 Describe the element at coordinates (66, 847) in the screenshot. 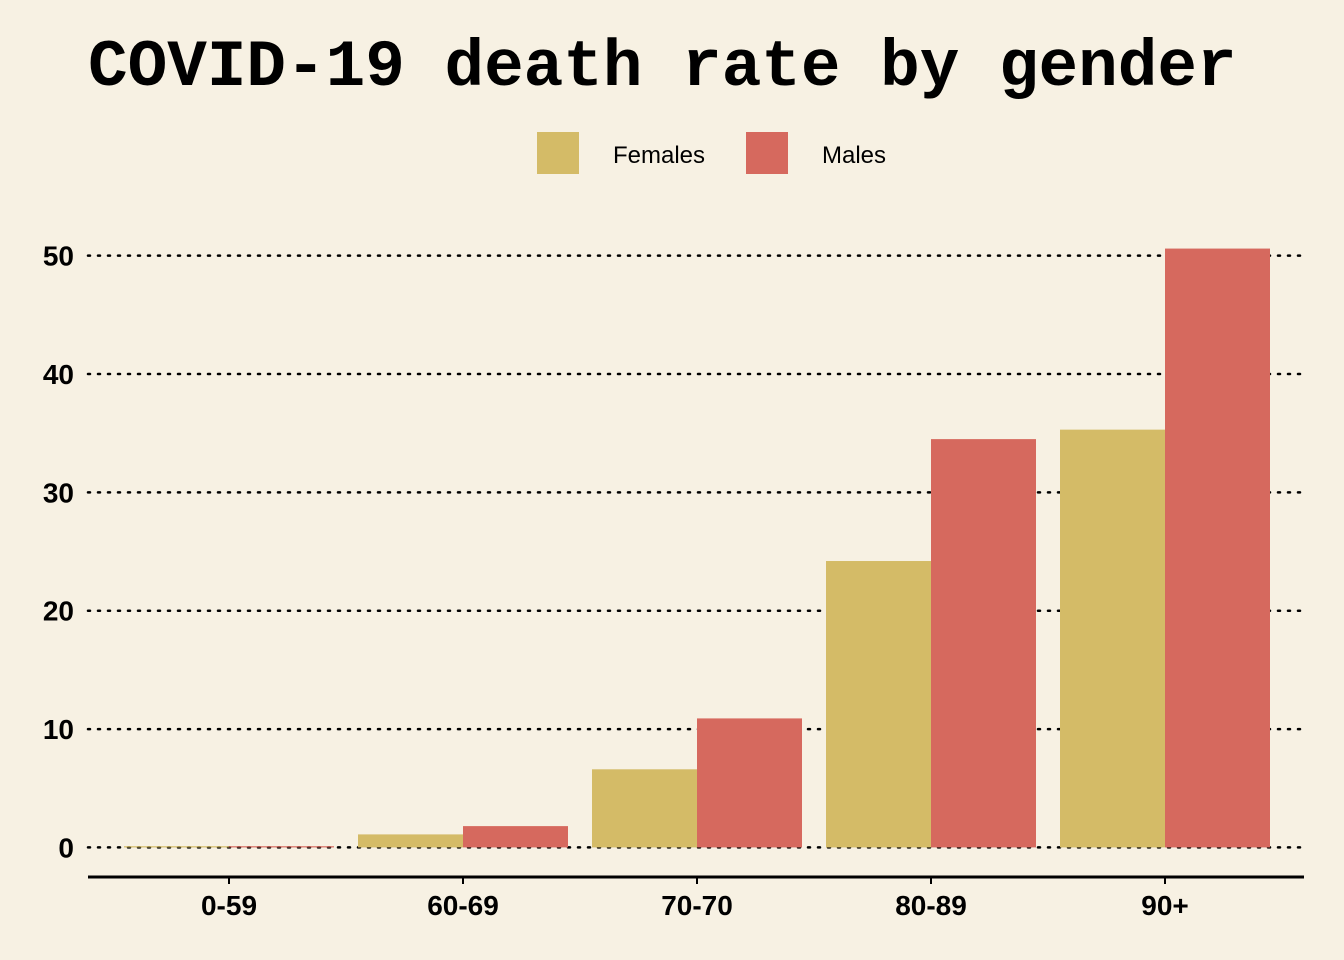

I see `y-tick-label: 0` at that location.